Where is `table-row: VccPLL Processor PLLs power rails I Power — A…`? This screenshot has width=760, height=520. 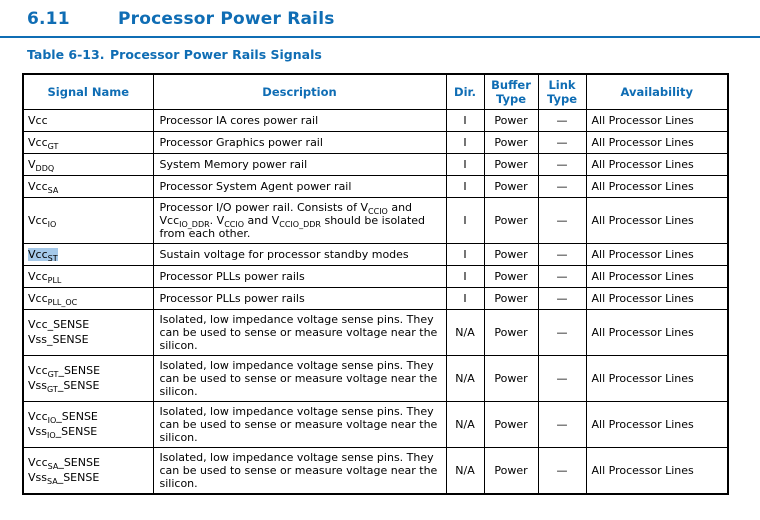
table-row: VccPLL Processor PLLs power rails I Power — A… is located at coordinates (375, 276).